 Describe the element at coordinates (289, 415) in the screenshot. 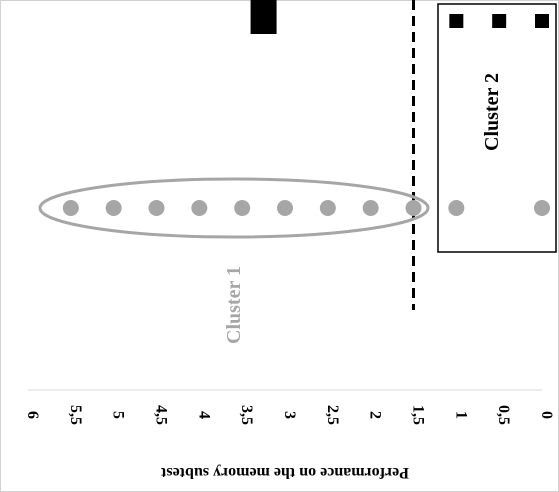

I see `tick-label: 3` at that location.